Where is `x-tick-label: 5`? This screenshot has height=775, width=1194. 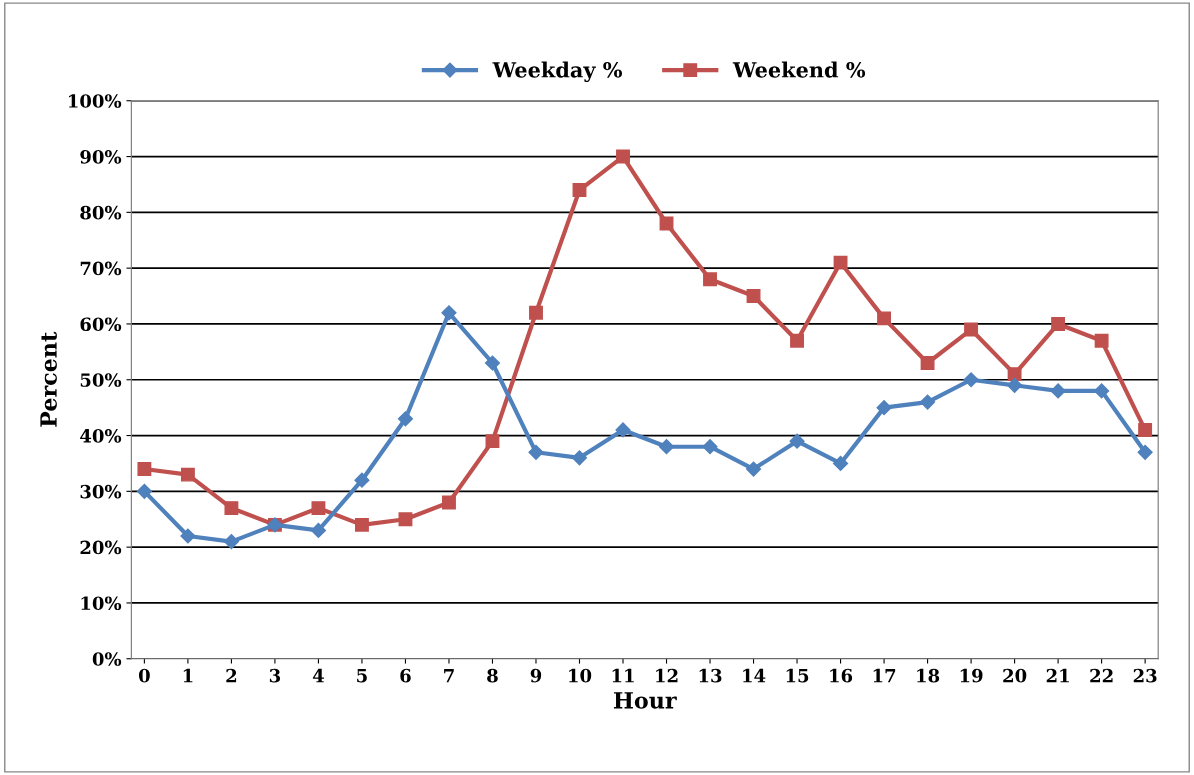 x-tick-label: 5 is located at coordinates (362, 676).